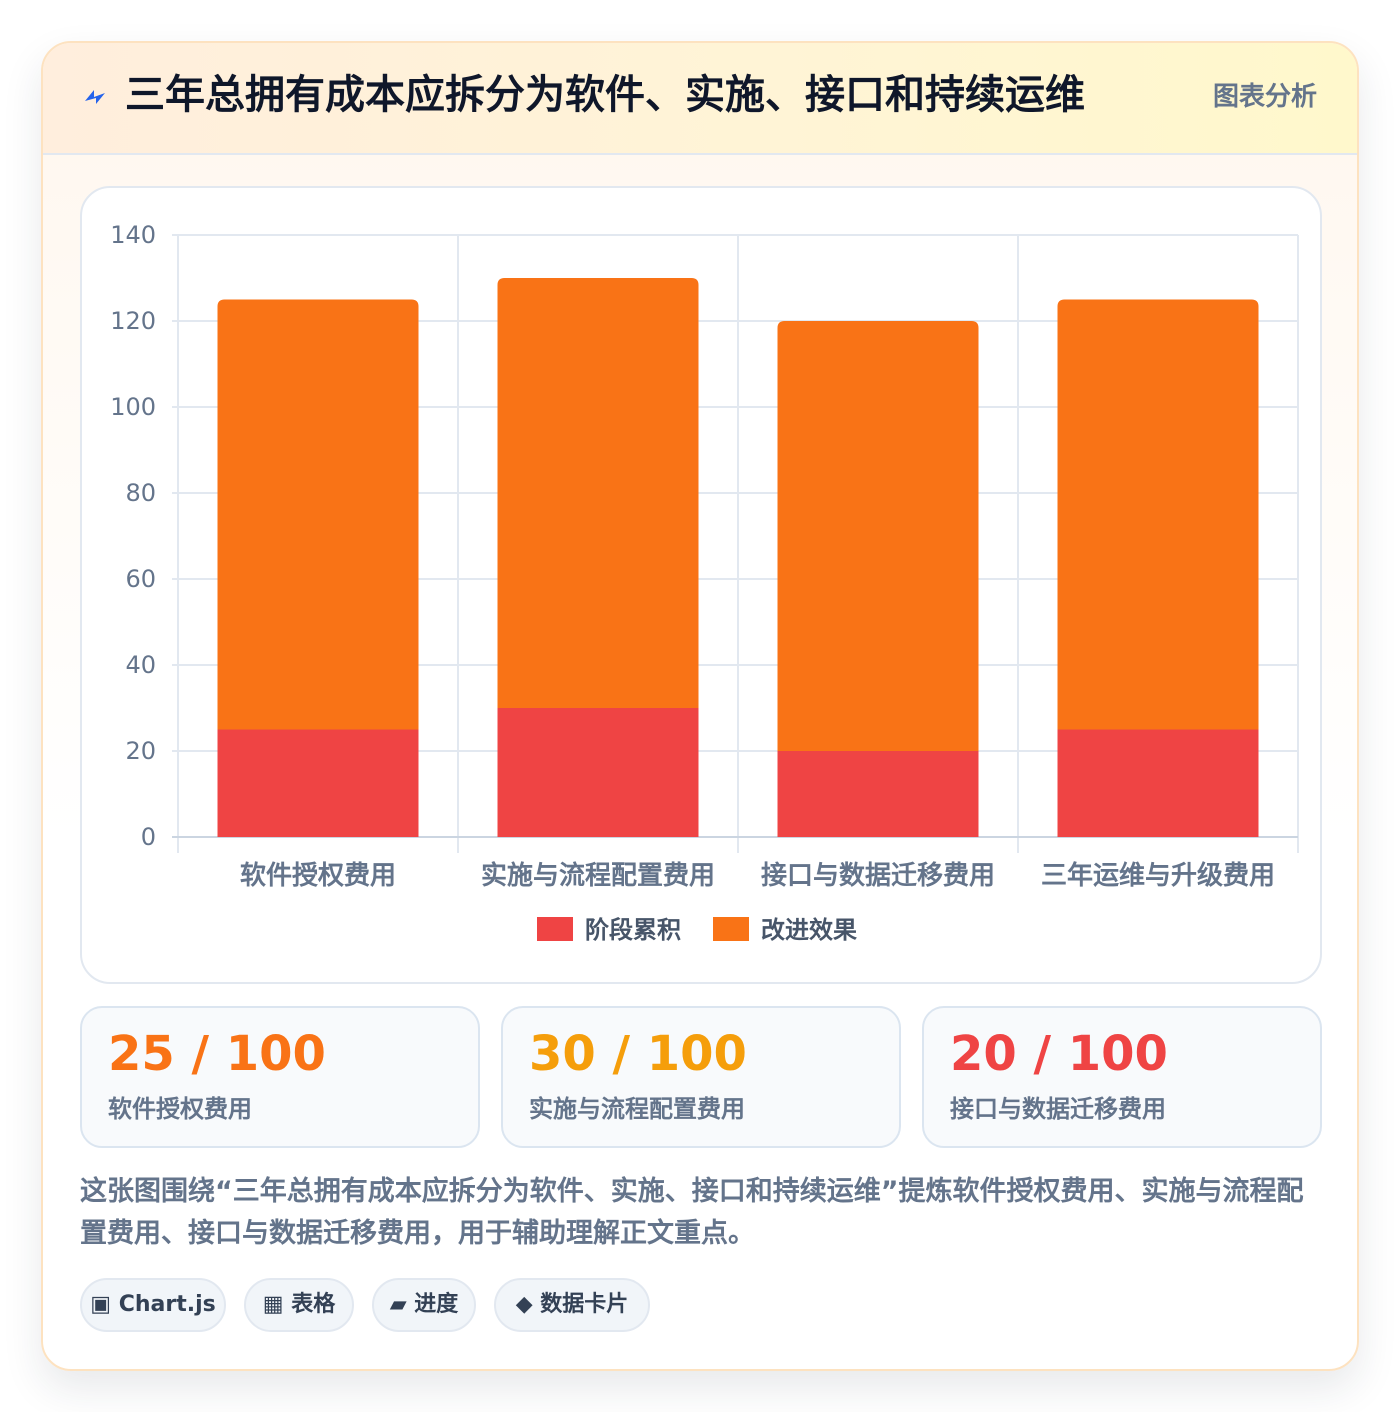  Describe the element at coordinates (633, 930) in the screenshot. I see `legend-label: 阶段累积` at that location.